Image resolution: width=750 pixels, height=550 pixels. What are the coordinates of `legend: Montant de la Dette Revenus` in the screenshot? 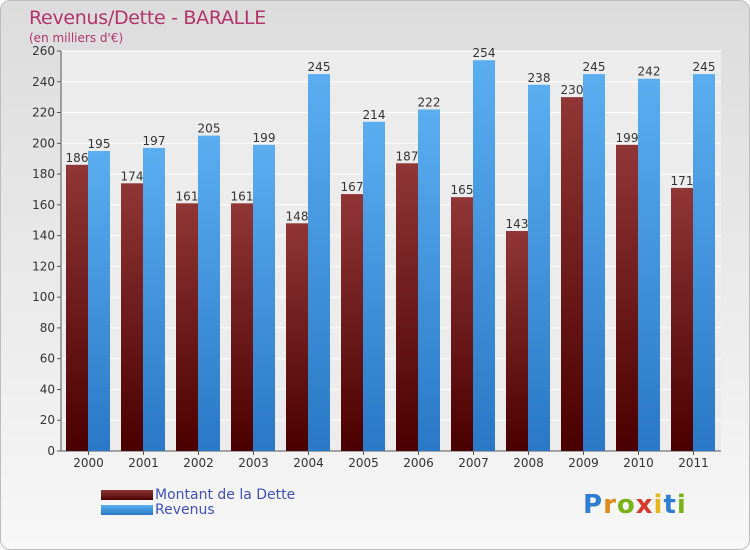 It's located at (198, 502).